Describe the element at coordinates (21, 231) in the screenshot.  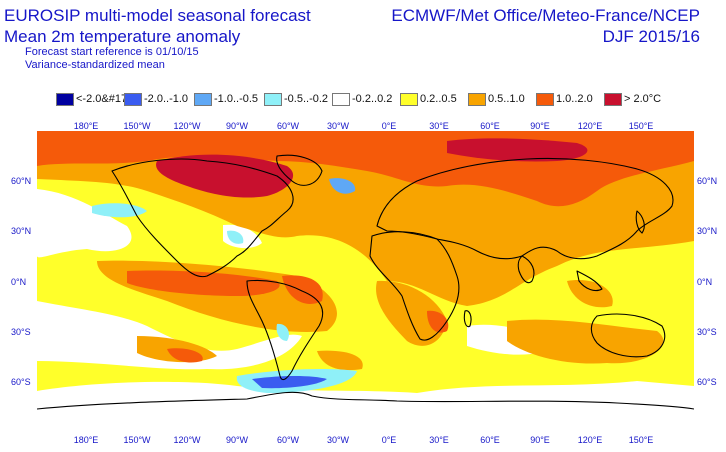
I see `lat-label-left: 30°N` at that location.